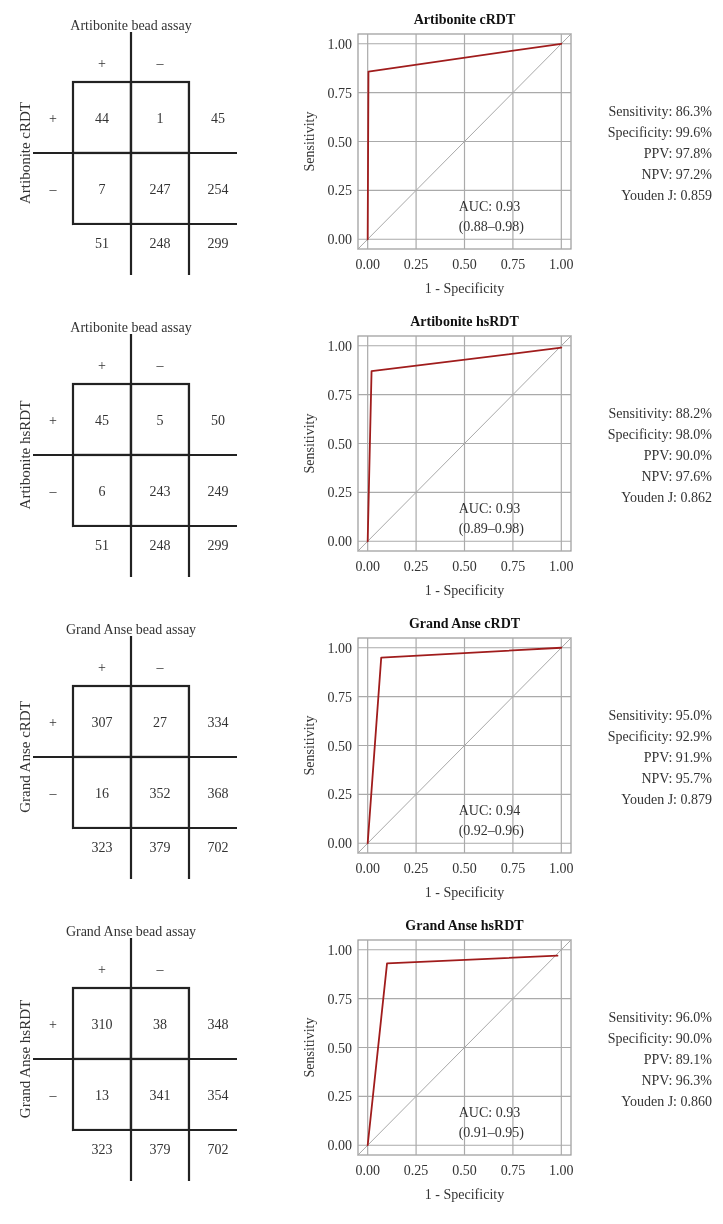  Describe the element at coordinates (491, 821) in the screenshot. I see `annotation: AUC: 0.94 (0.92–0.96)` at that location.